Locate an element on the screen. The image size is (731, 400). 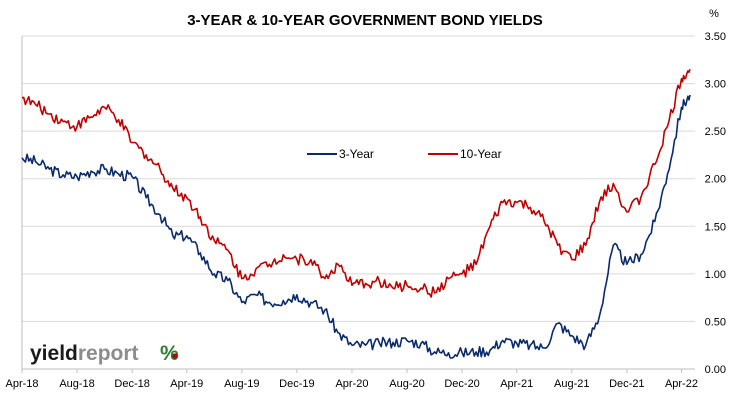
logo-word-report: report is located at coordinates (108, 353).